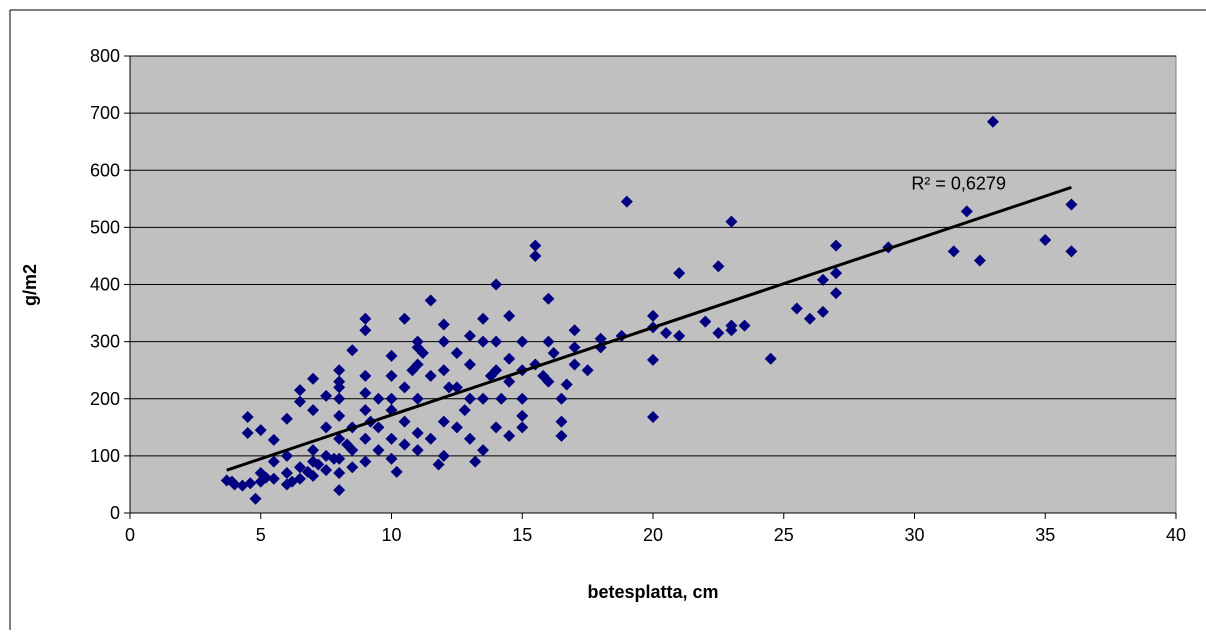  Describe the element at coordinates (653, 535) in the screenshot. I see `x-tick-label: 20` at that location.